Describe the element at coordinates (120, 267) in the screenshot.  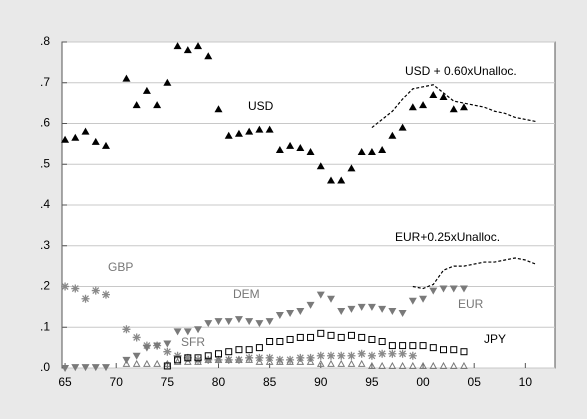
I see `series-label: GBP` at that location.